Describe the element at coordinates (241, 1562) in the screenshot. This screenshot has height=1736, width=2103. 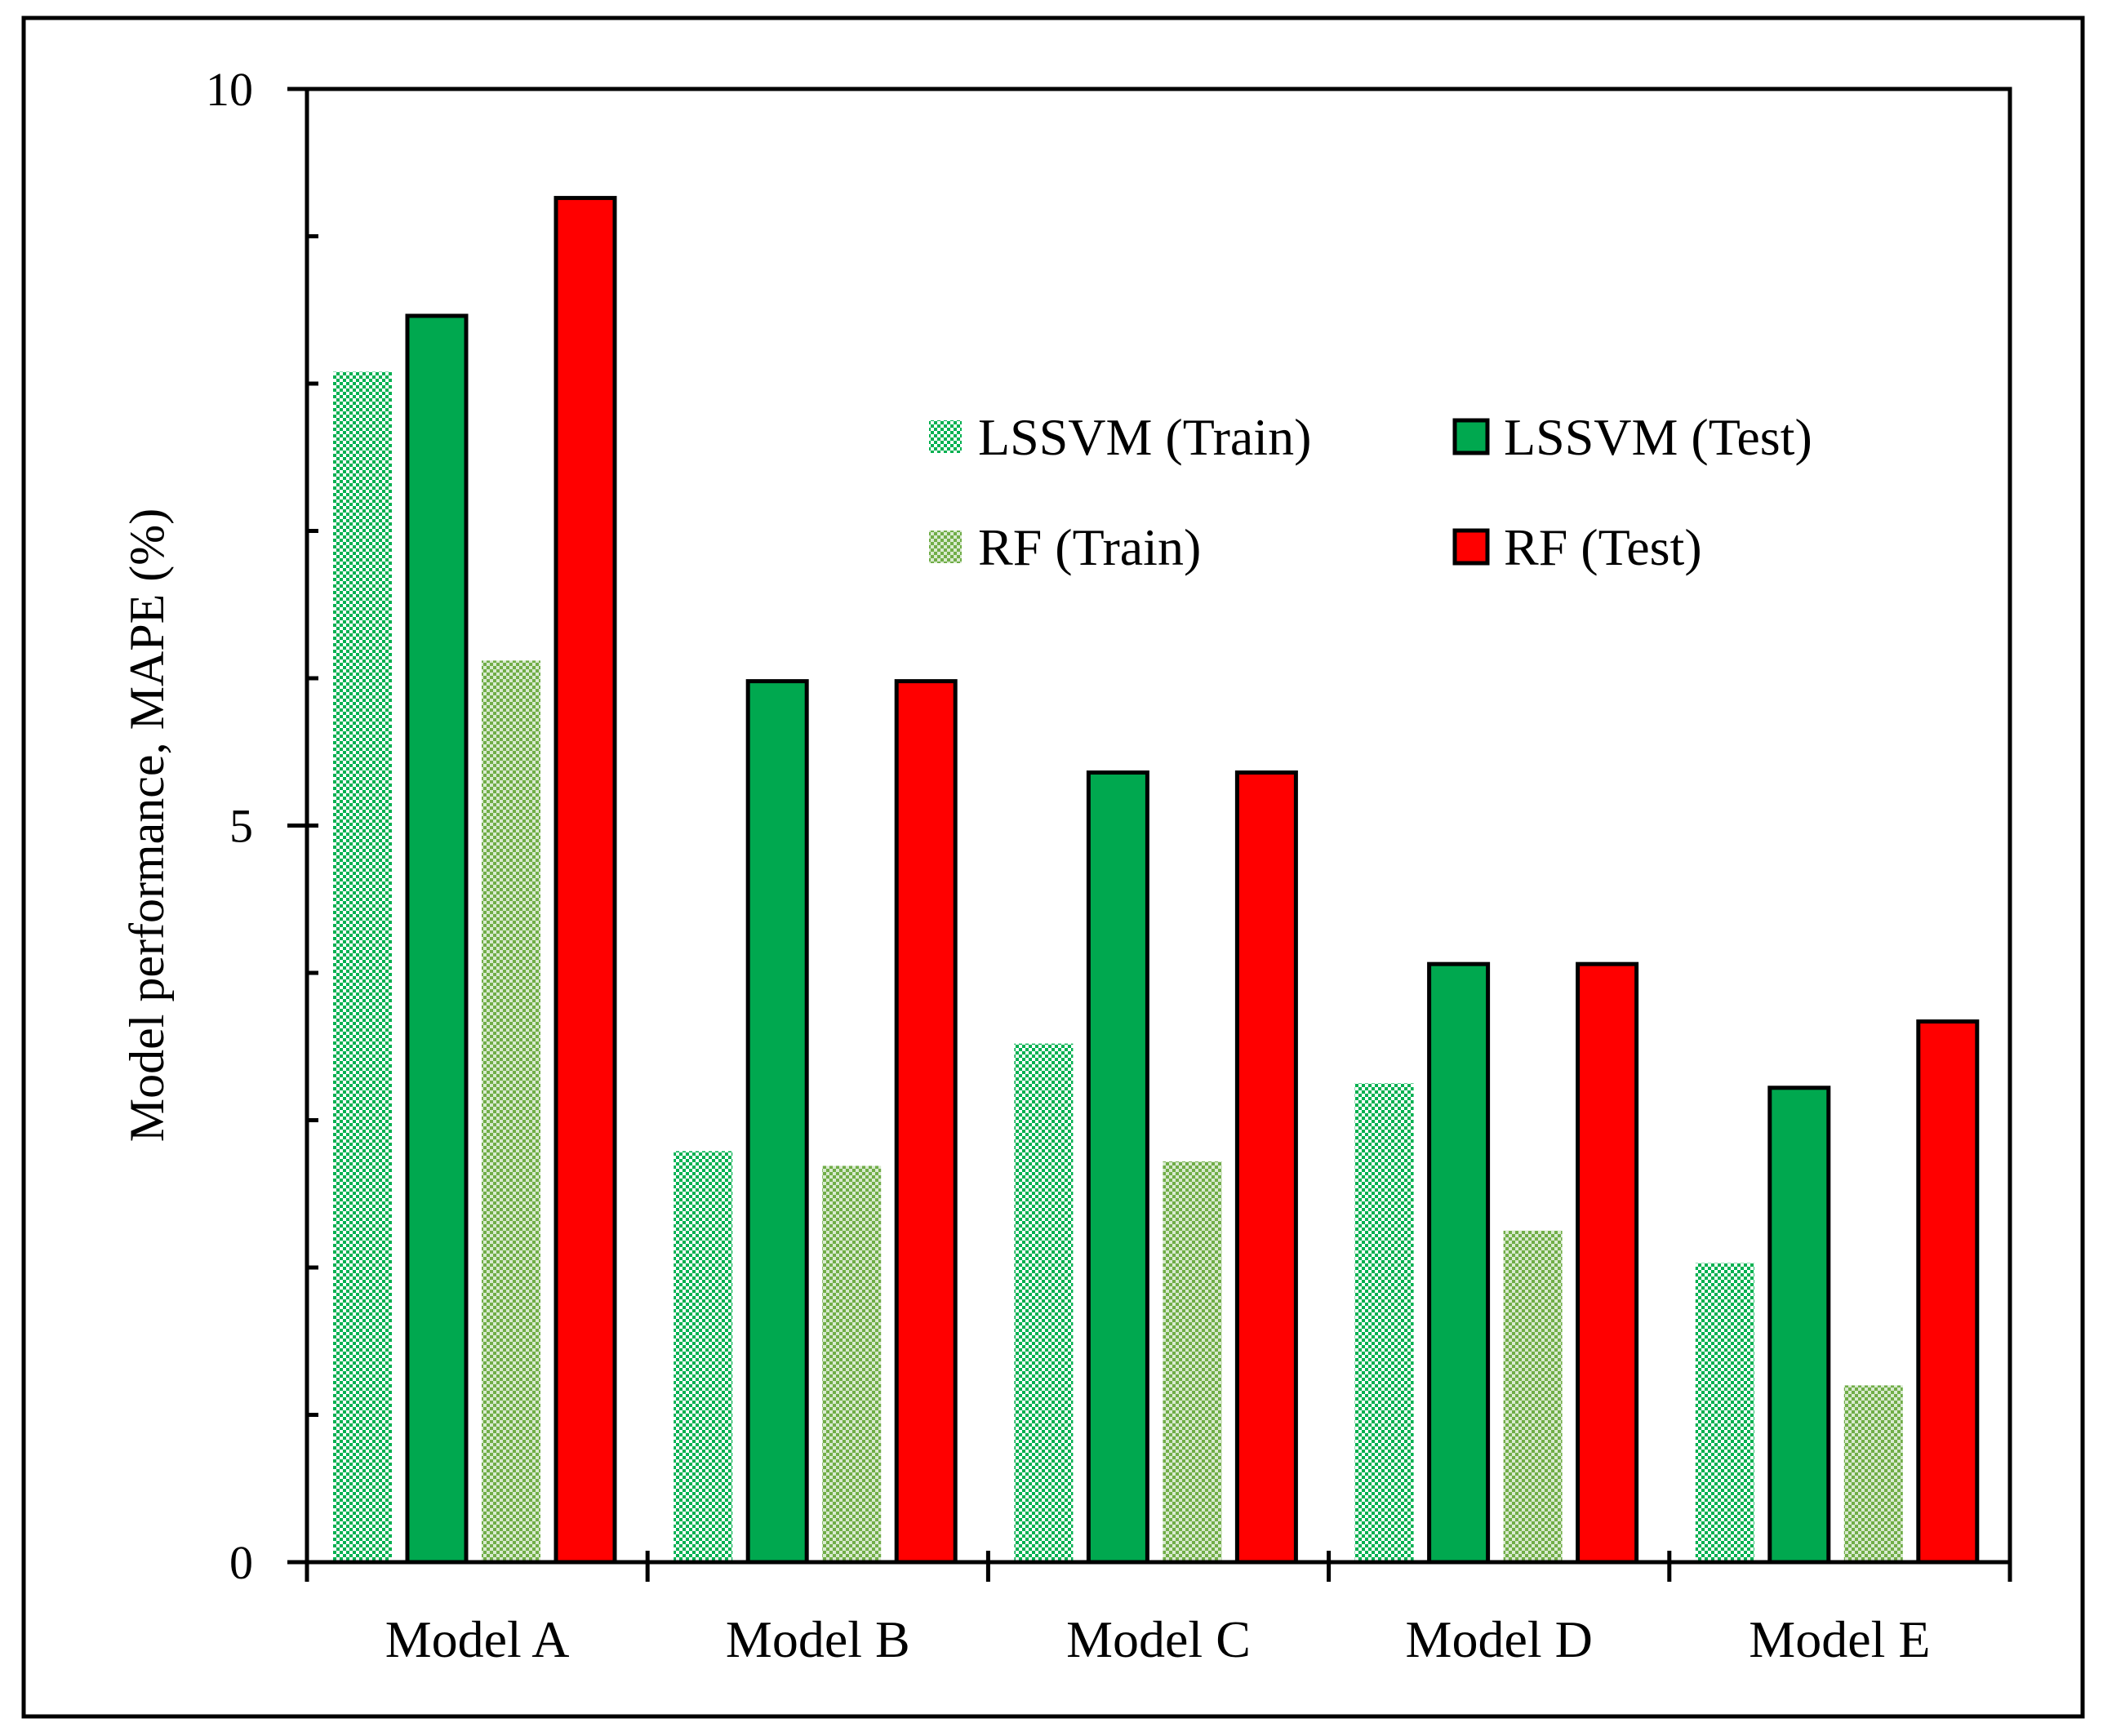
I see `y-tick-label: 0` at that location.